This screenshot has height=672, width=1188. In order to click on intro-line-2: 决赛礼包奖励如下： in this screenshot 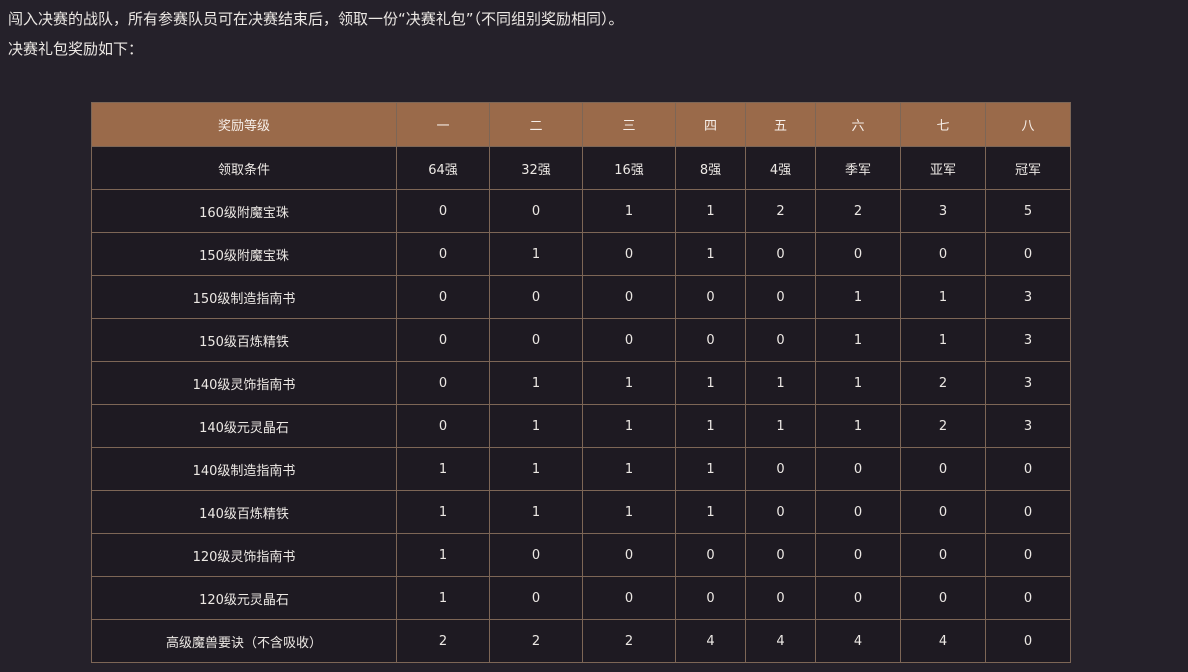, I will do `click(76, 49)`.